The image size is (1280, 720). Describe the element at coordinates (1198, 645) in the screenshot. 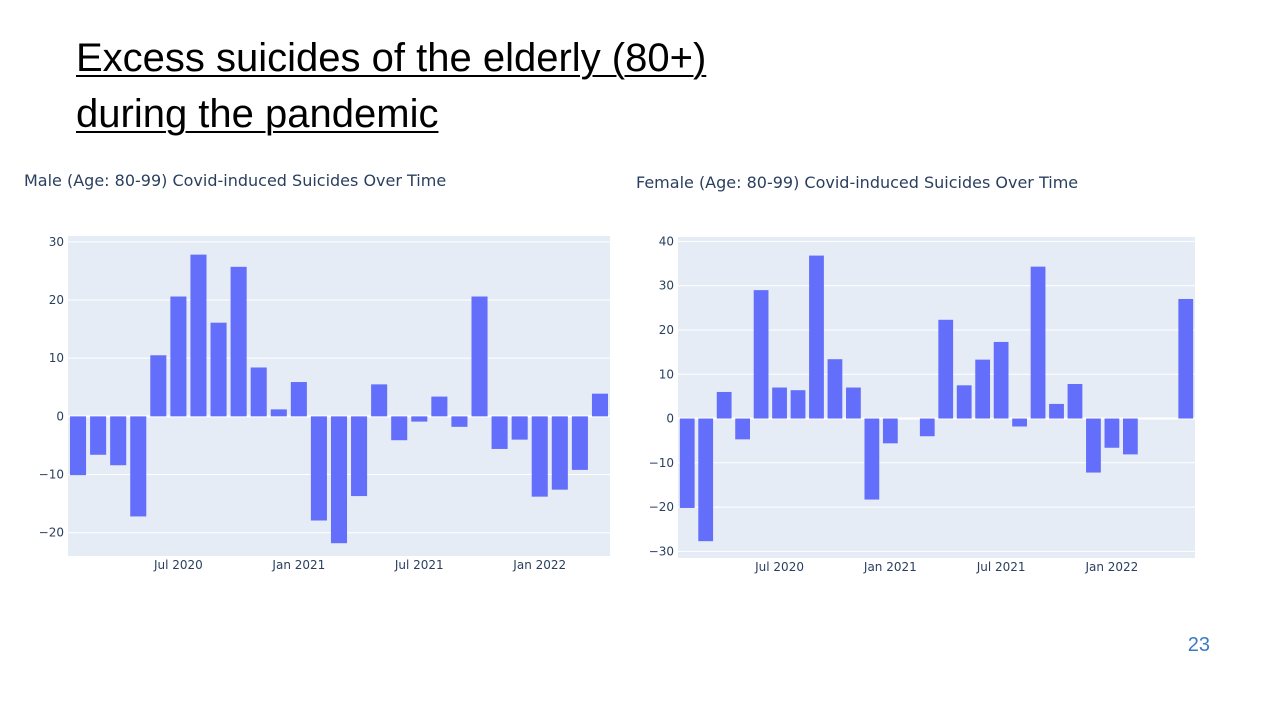

I see `page-number: 23` at that location.